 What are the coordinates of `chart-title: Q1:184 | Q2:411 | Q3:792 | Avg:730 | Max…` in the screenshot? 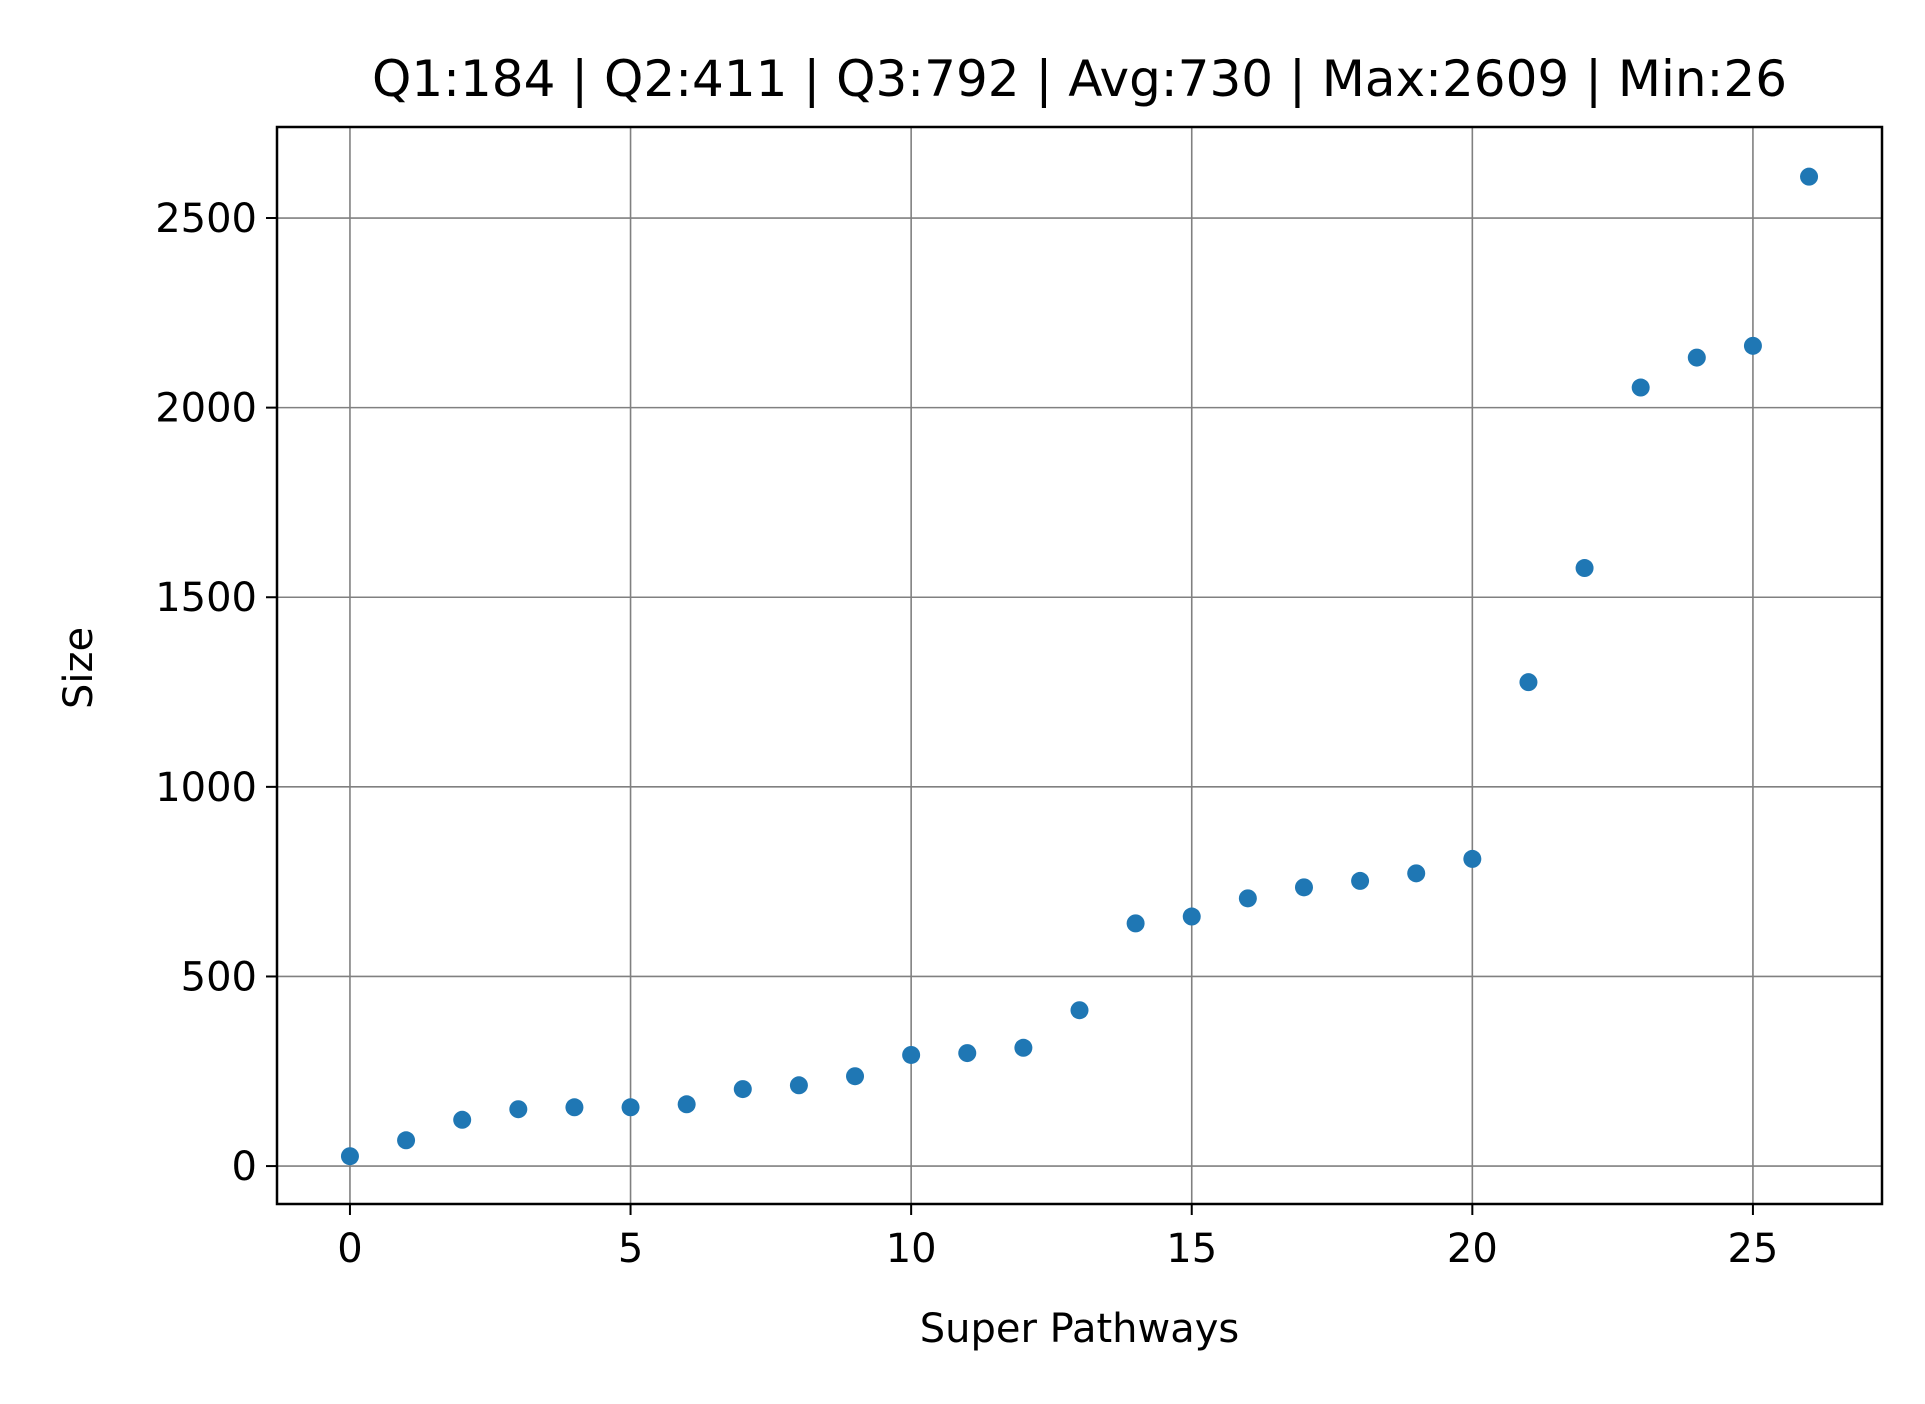 It's located at (1079, 79).